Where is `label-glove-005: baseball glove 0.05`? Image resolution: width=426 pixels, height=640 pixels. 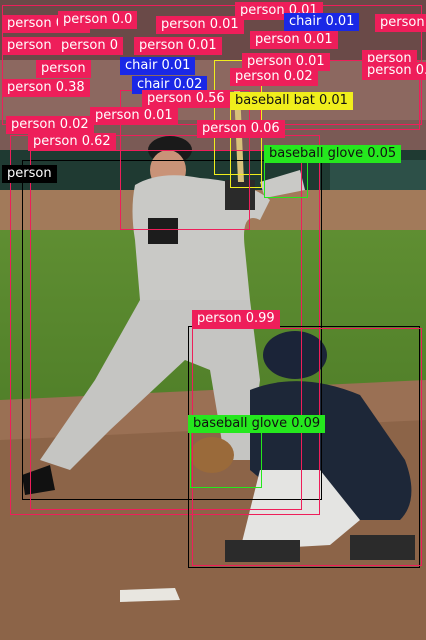
label-glove-005: baseball glove 0.05 is located at coordinates (333, 154).